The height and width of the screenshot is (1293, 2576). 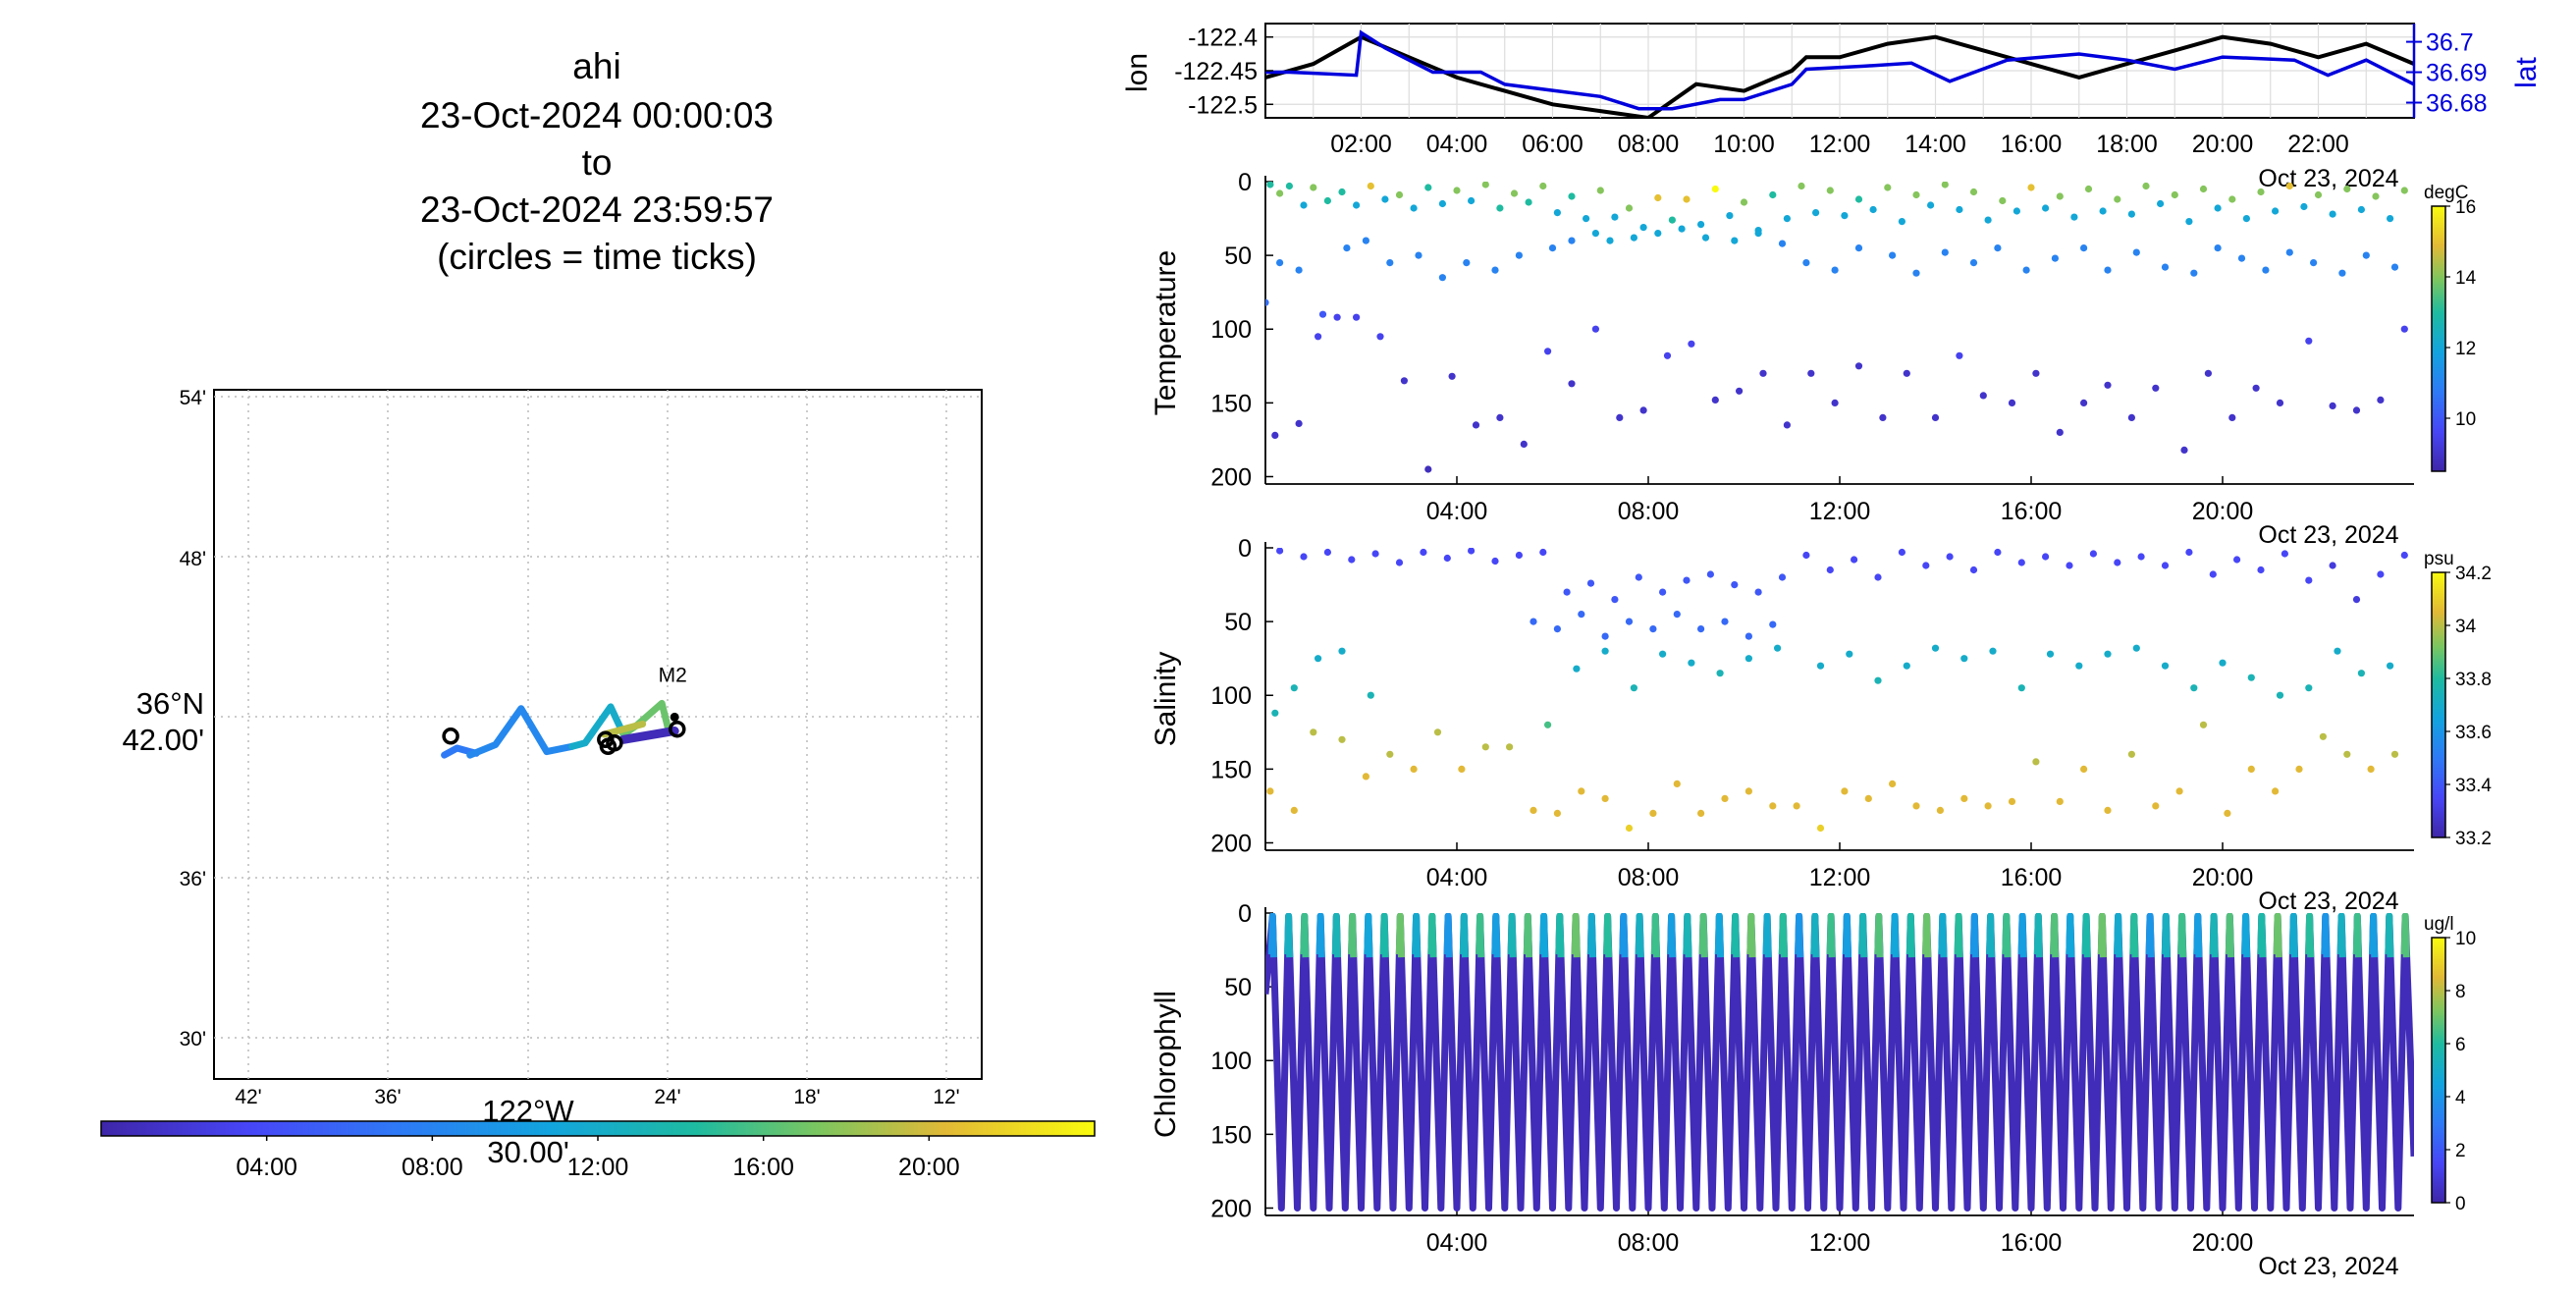 What do you see at coordinates (1223, 39) in the screenshot?
I see `lonlat-left-tick: -122.4` at bounding box center [1223, 39].